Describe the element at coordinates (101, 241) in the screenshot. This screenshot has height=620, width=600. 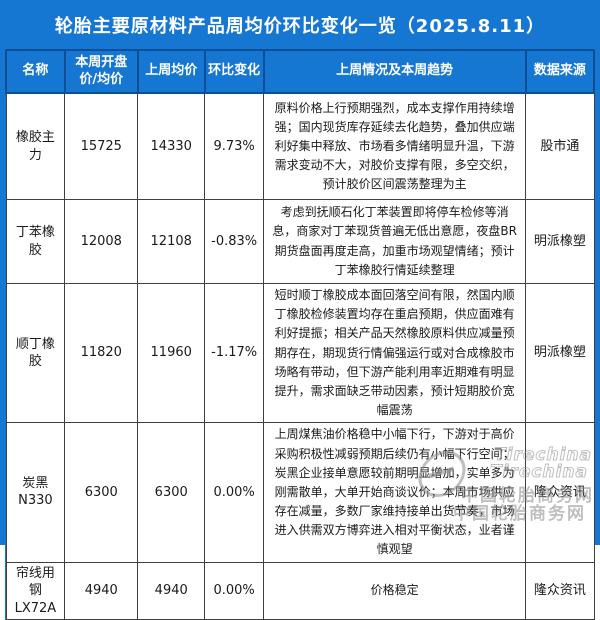
I see `current-price: 12008` at that location.